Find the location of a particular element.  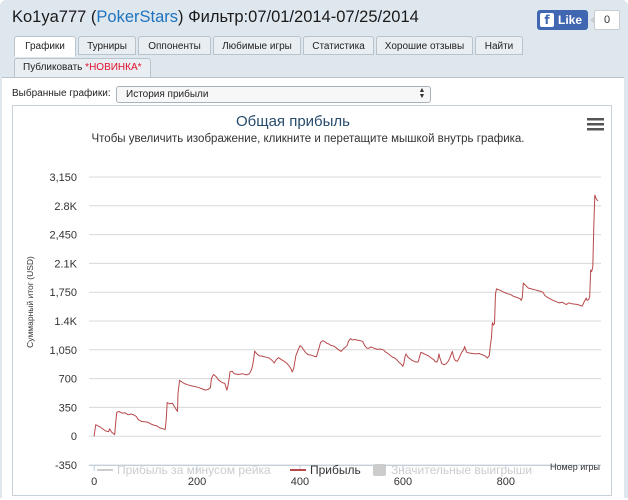

hamburger-menu-icon is located at coordinates (595, 124).